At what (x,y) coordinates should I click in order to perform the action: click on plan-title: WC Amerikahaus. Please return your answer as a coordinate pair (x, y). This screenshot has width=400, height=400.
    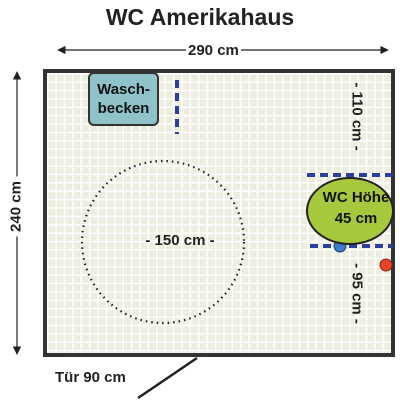
    Looking at the image, I should click on (200, 17).